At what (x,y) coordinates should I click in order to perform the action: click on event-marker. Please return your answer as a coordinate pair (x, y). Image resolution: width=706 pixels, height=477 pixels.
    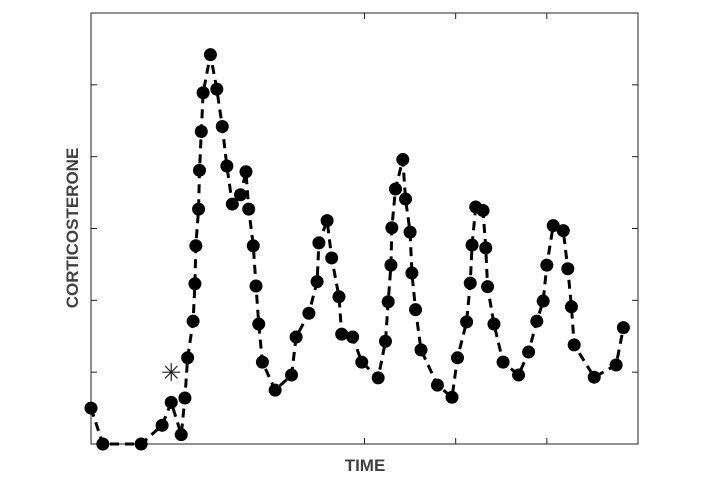
    Looking at the image, I should click on (171, 372).